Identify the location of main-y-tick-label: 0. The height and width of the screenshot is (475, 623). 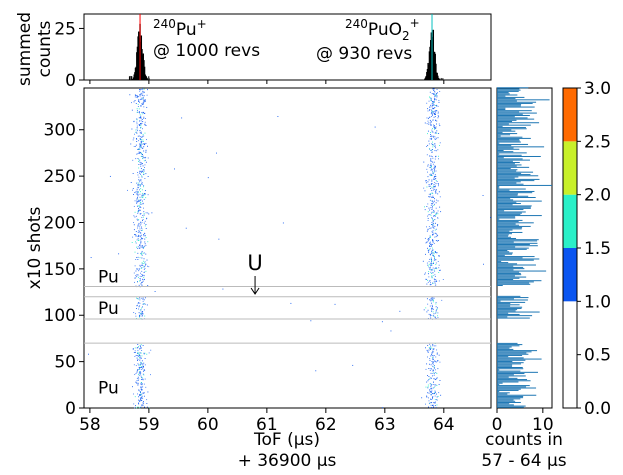
(70, 409).